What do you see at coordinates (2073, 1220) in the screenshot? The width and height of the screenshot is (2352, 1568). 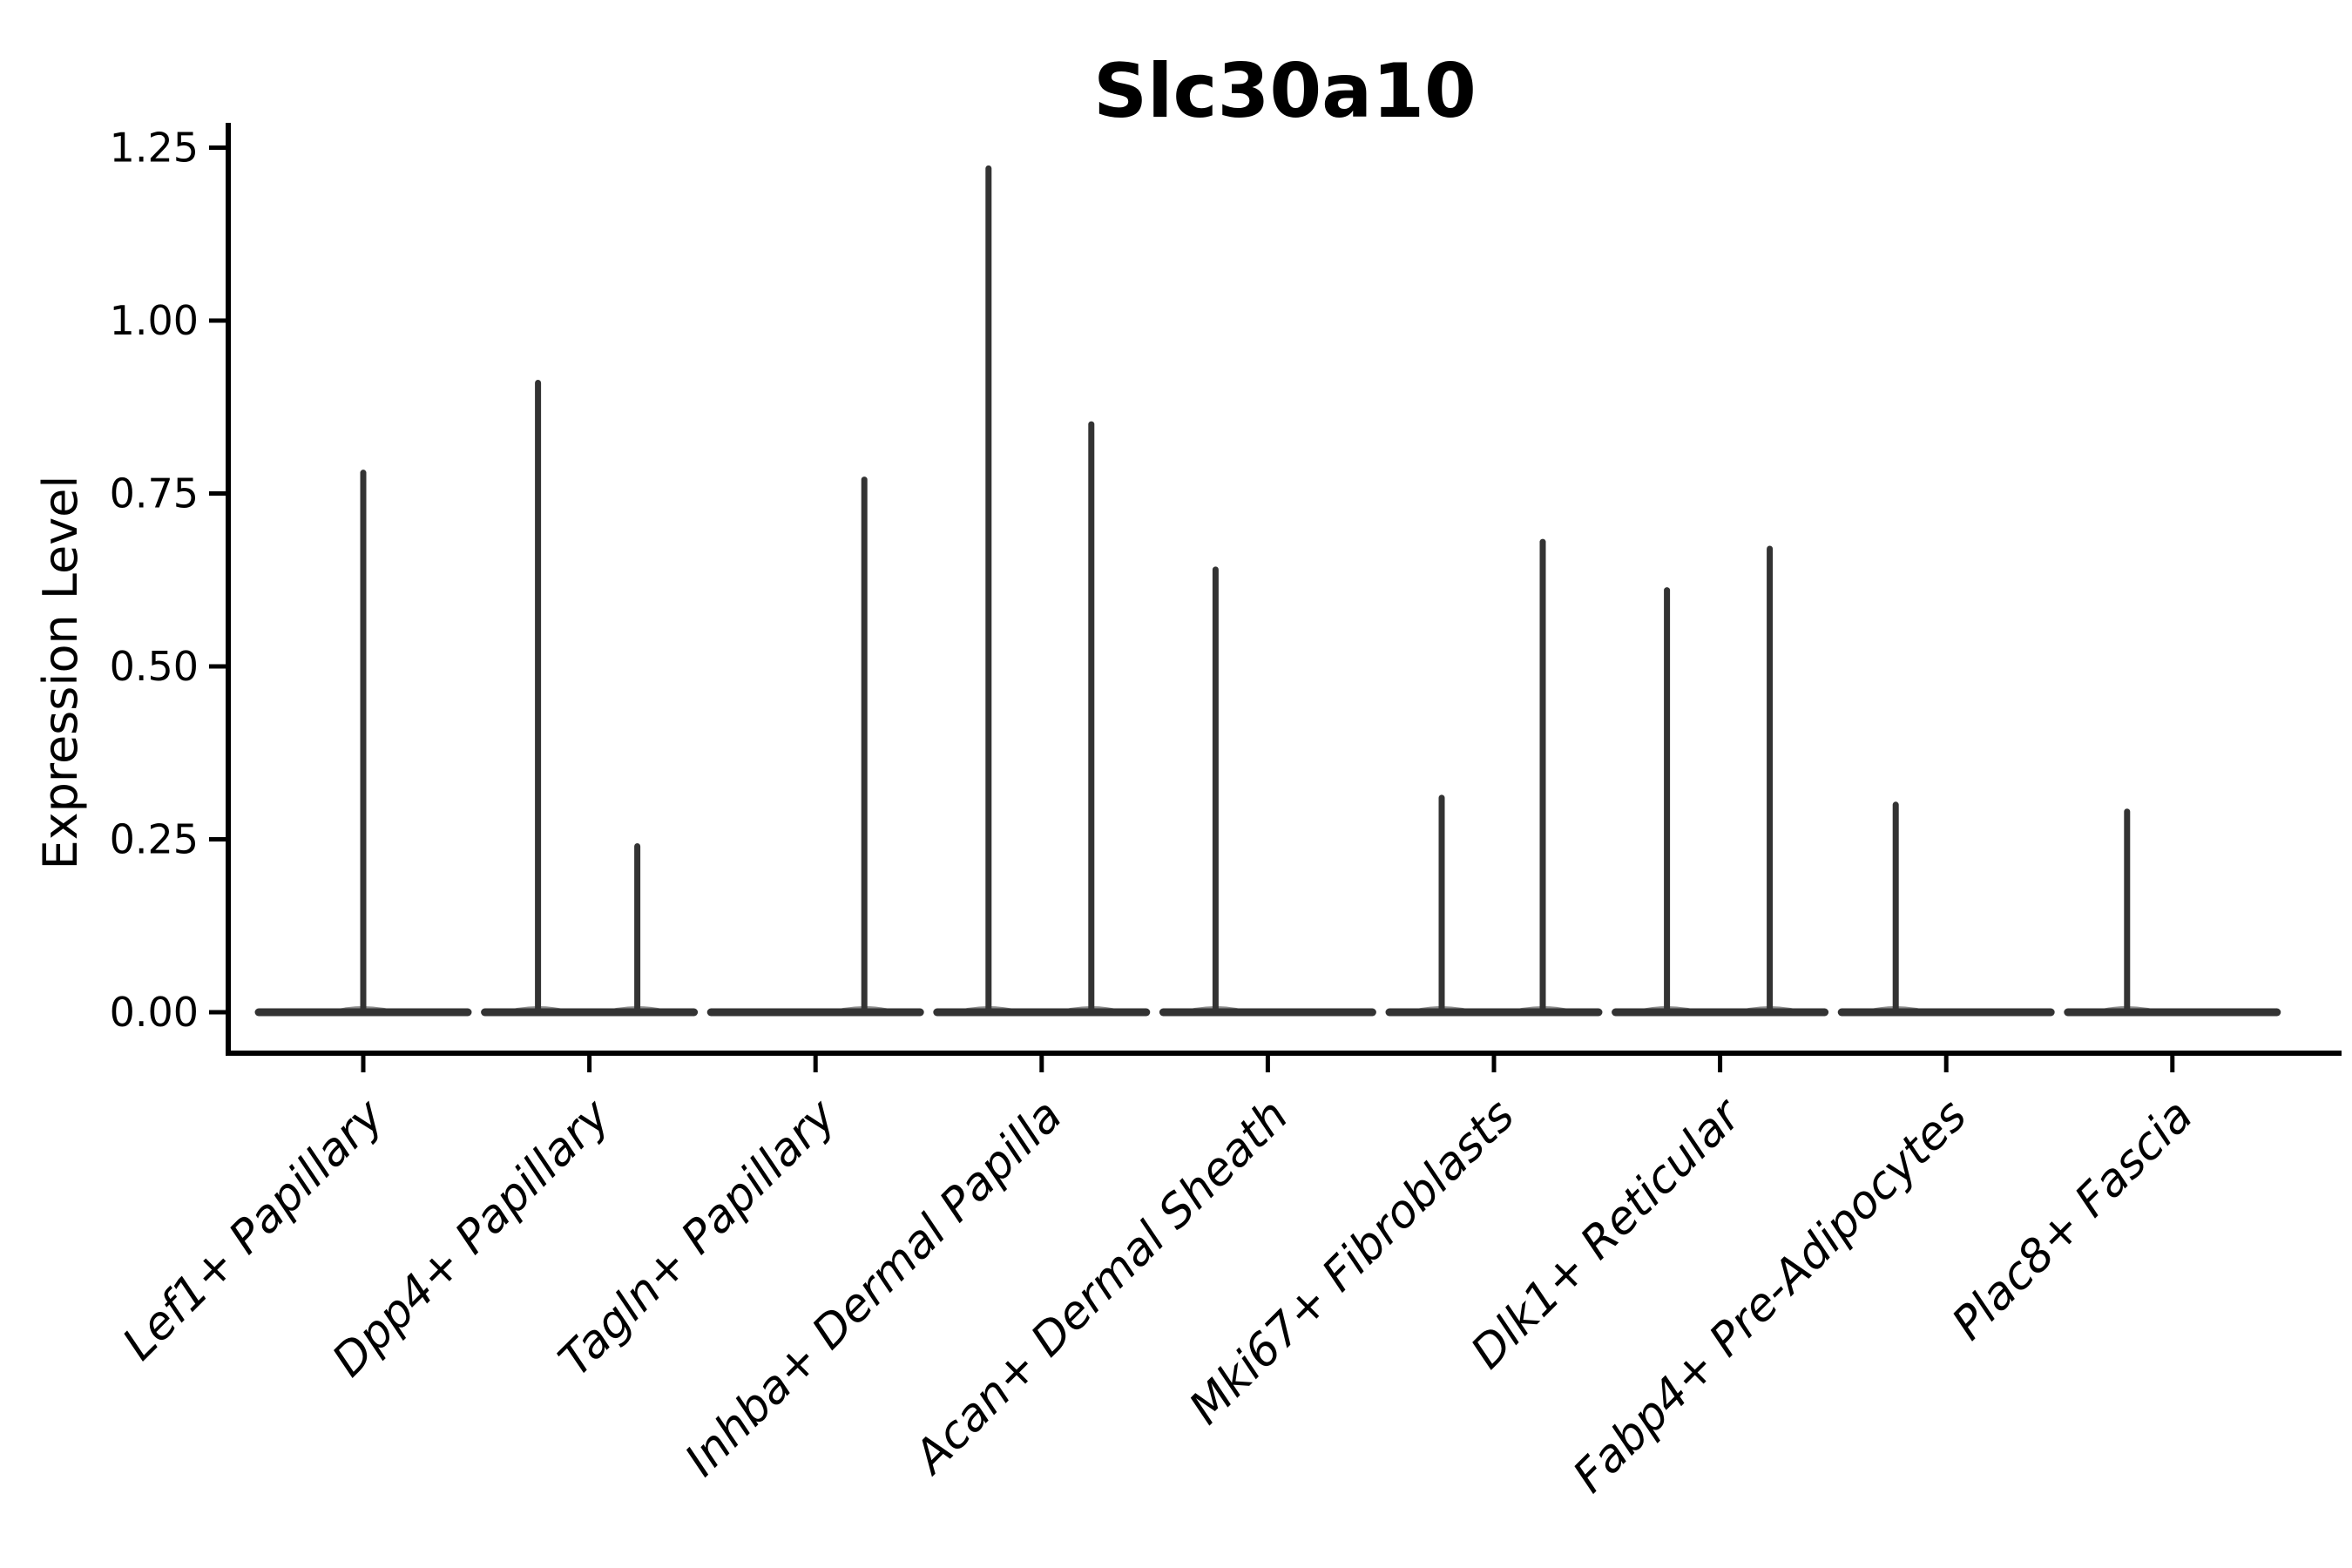 I see `x-tick-label: Plac8+ Fascia` at bounding box center [2073, 1220].